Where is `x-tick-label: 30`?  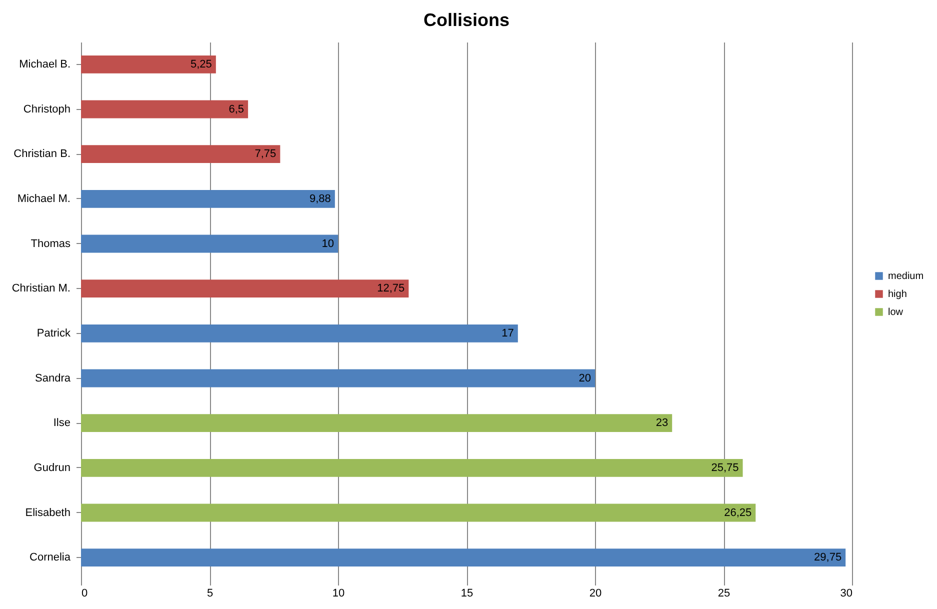 x-tick-label: 30 is located at coordinates (846, 594).